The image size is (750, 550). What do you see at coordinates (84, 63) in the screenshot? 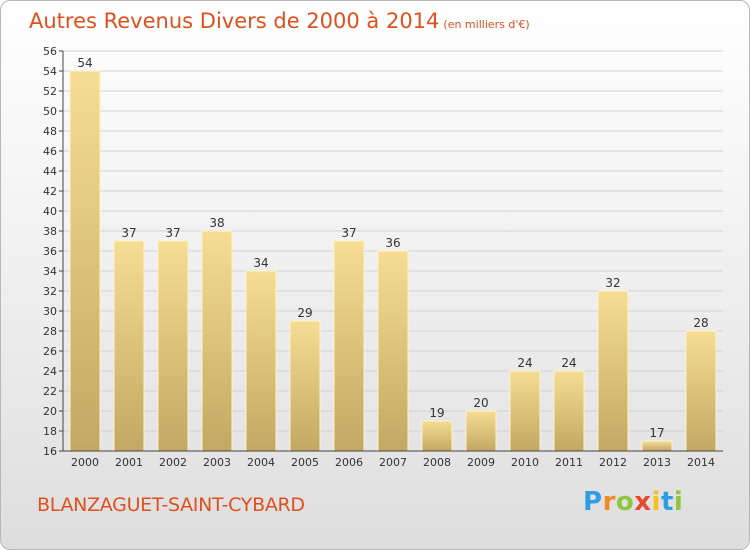
I see `data-label: 54` at bounding box center [84, 63].